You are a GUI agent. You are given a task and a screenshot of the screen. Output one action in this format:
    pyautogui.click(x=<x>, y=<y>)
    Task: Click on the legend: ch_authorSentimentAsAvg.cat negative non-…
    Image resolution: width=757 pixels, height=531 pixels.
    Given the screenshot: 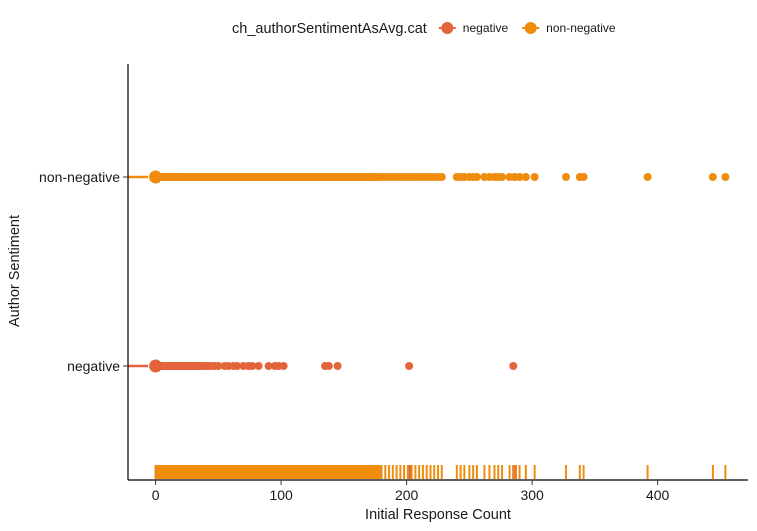 What is the action you would take?
    pyautogui.click(x=424, y=29)
    